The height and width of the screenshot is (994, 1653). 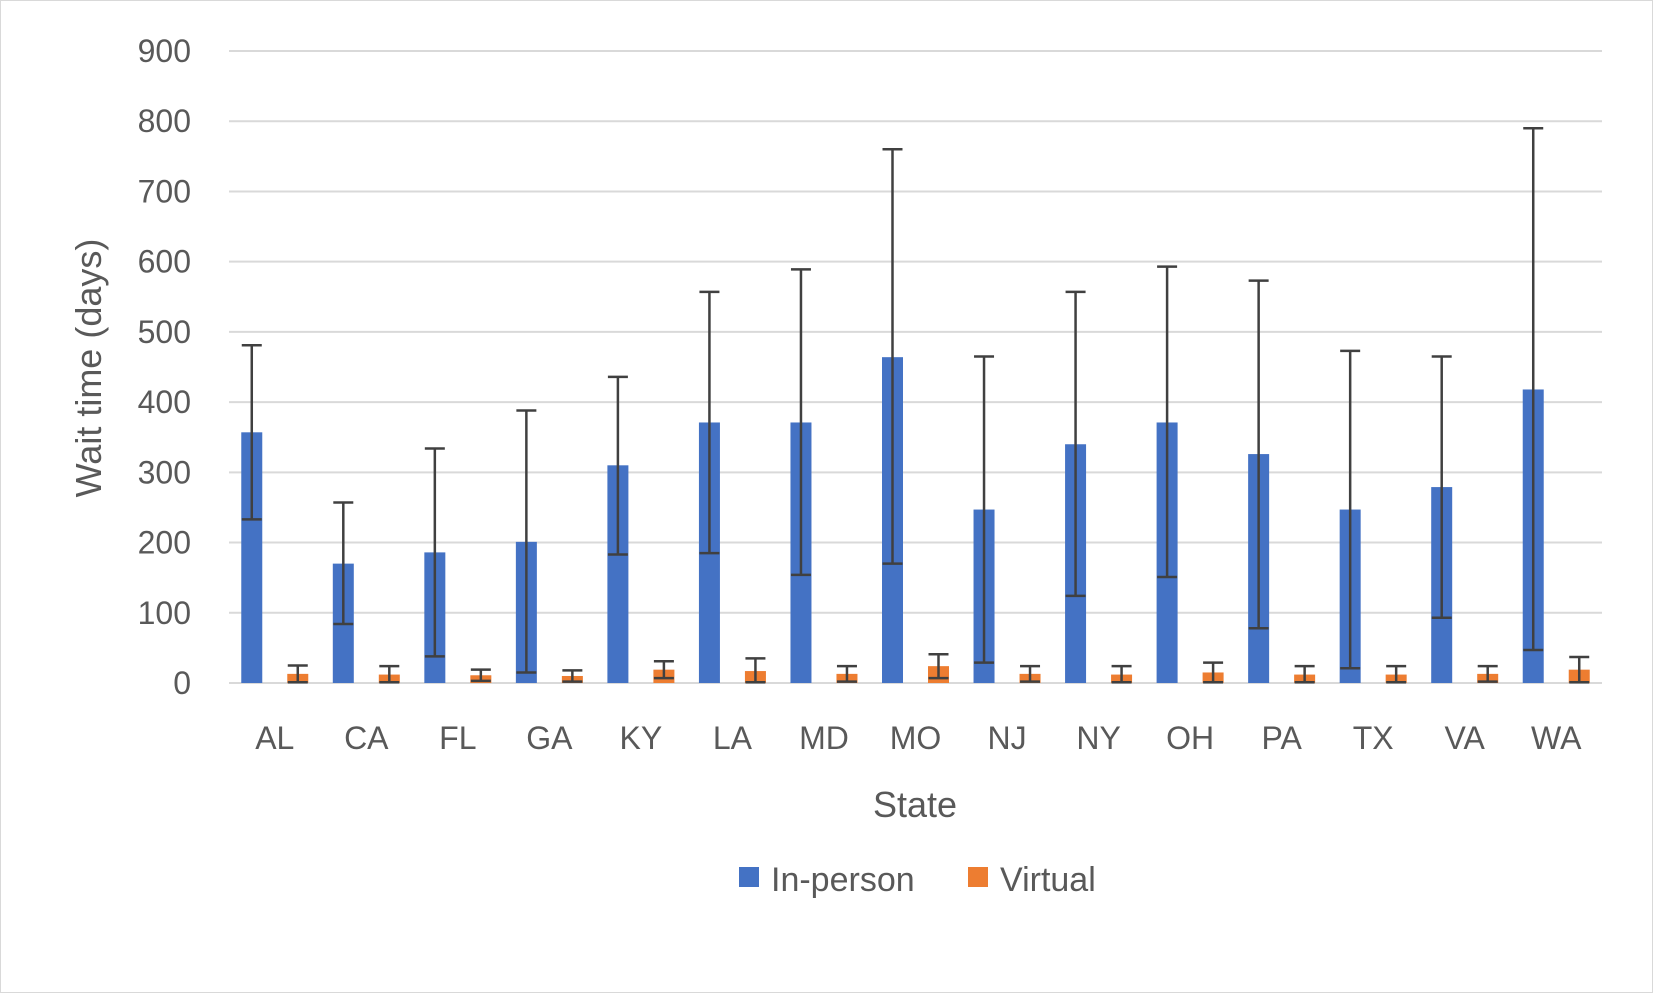 I want to click on error-bar-in-person-md, so click(x=800, y=422).